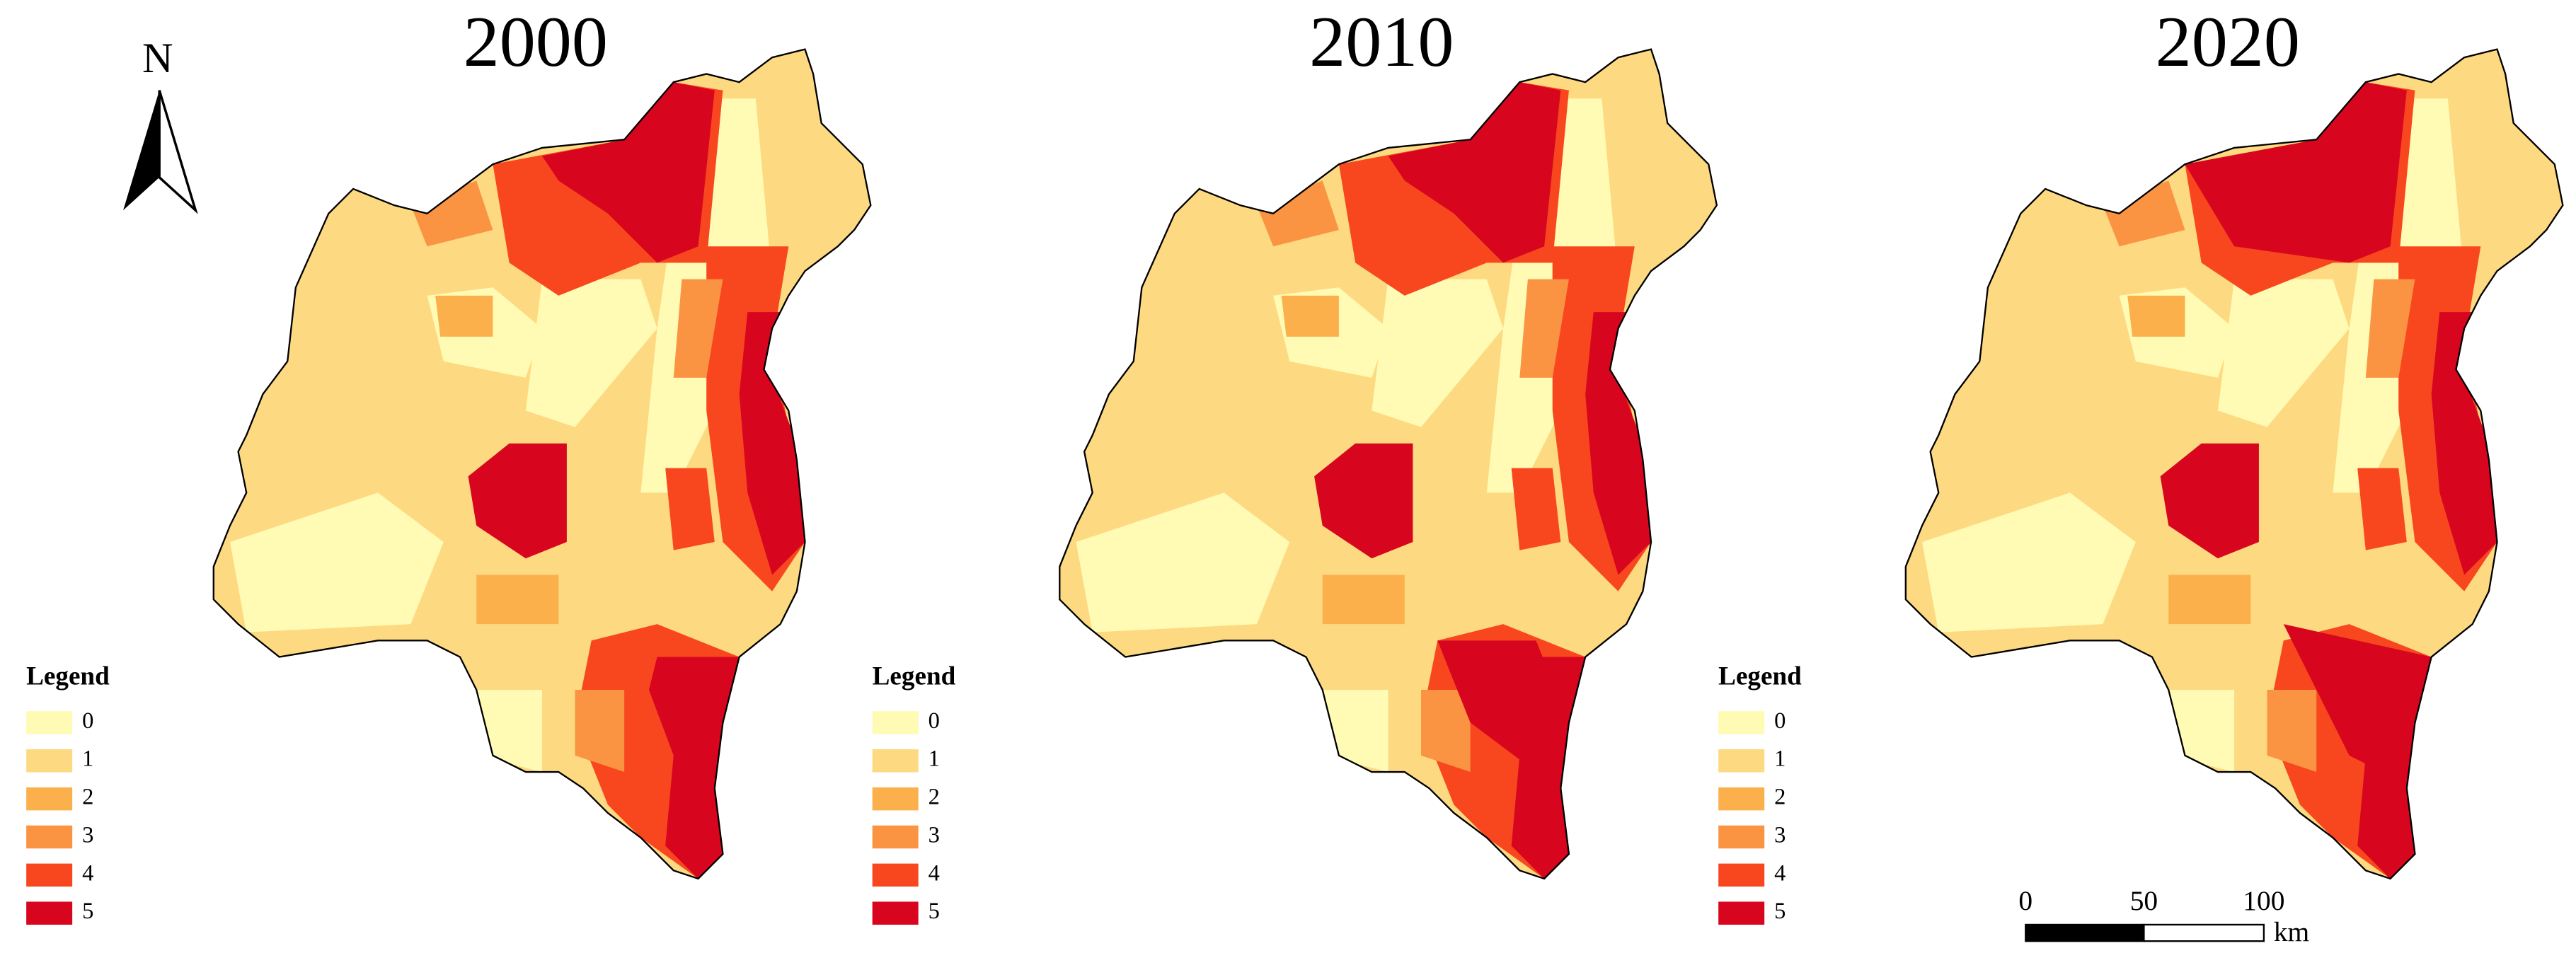 The width and height of the screenshot is (2576, 970). Describe the element at coordinates (2144, 901) in the screenshot. I see `scale-label: 50` at that location.